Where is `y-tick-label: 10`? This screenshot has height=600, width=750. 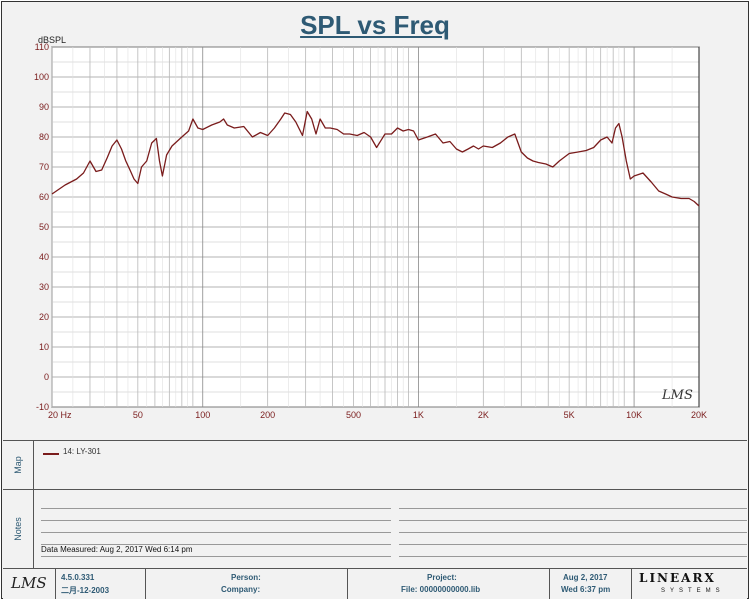
y-tick-label: 10 is located at coordinates (44, 347).